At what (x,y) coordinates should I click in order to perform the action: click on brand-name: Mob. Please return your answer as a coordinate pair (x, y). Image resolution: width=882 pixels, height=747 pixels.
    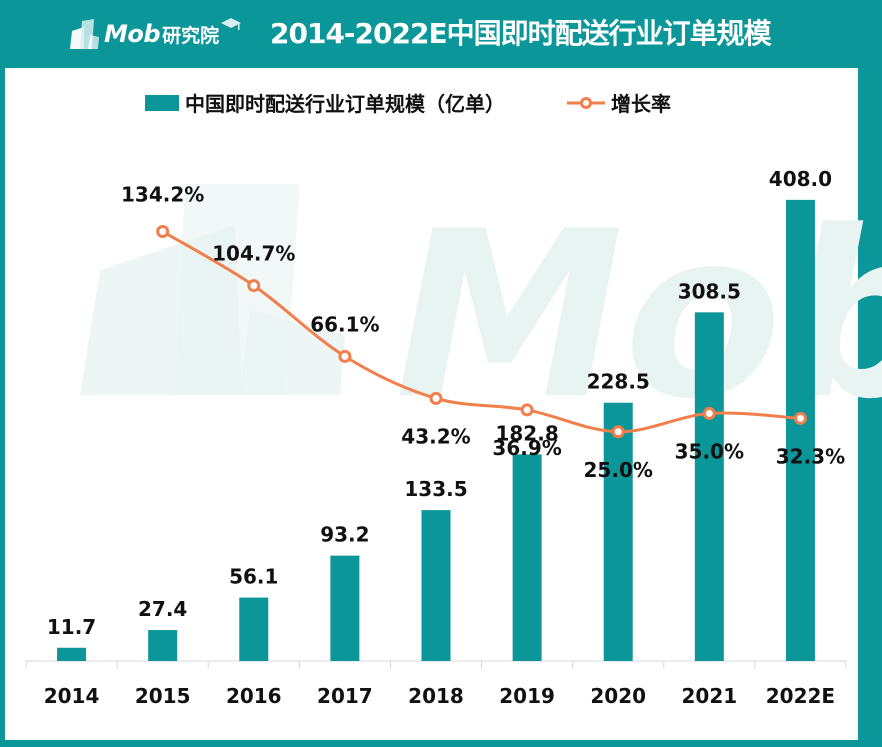
    Looking at the image, I should click on (132, 34).